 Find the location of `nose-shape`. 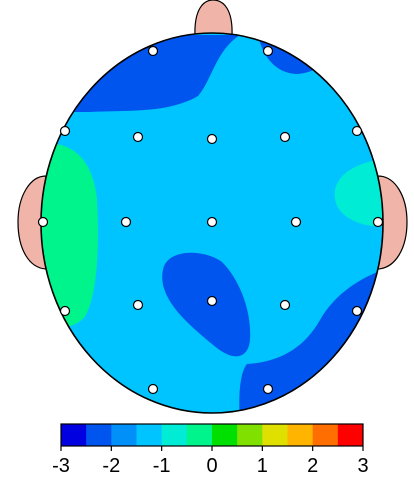

nose-shape is located at coordinates (213, 18).